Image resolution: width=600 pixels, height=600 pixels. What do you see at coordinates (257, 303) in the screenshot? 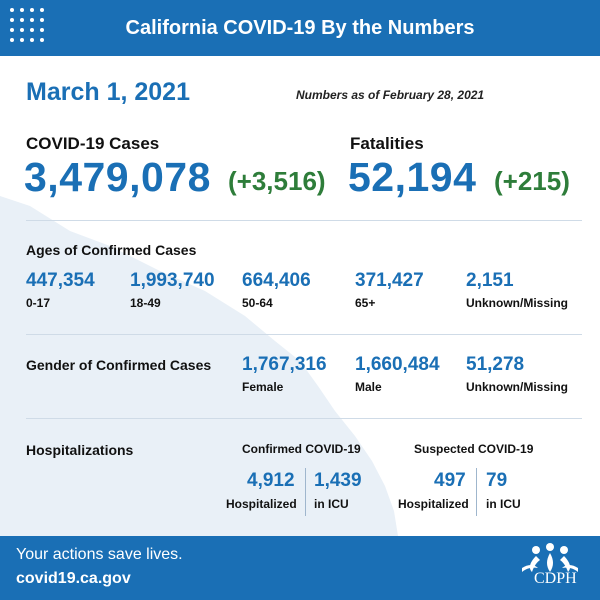
I see `age-group-label: 50-64` at bounding box center [257, 303].